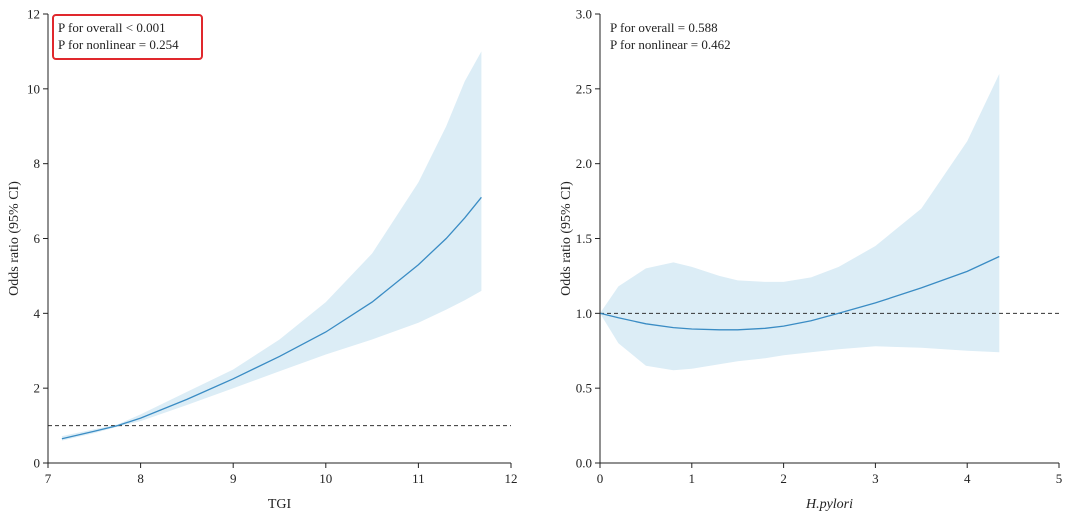  I want to click on x-tick-label: 2, so click(783, 478).